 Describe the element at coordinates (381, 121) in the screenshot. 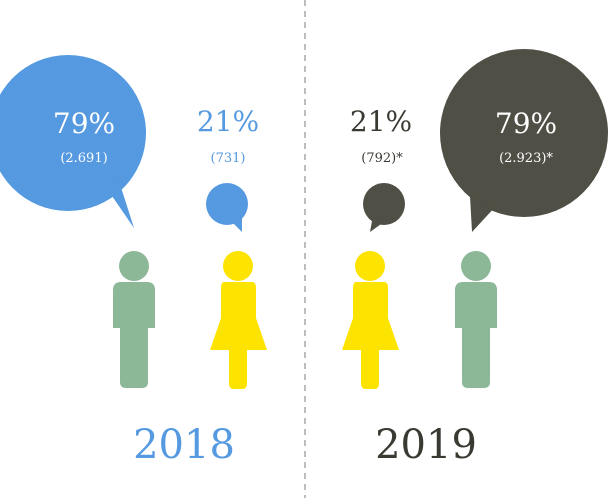

I see `percent-women-2019: 21%` at that location.